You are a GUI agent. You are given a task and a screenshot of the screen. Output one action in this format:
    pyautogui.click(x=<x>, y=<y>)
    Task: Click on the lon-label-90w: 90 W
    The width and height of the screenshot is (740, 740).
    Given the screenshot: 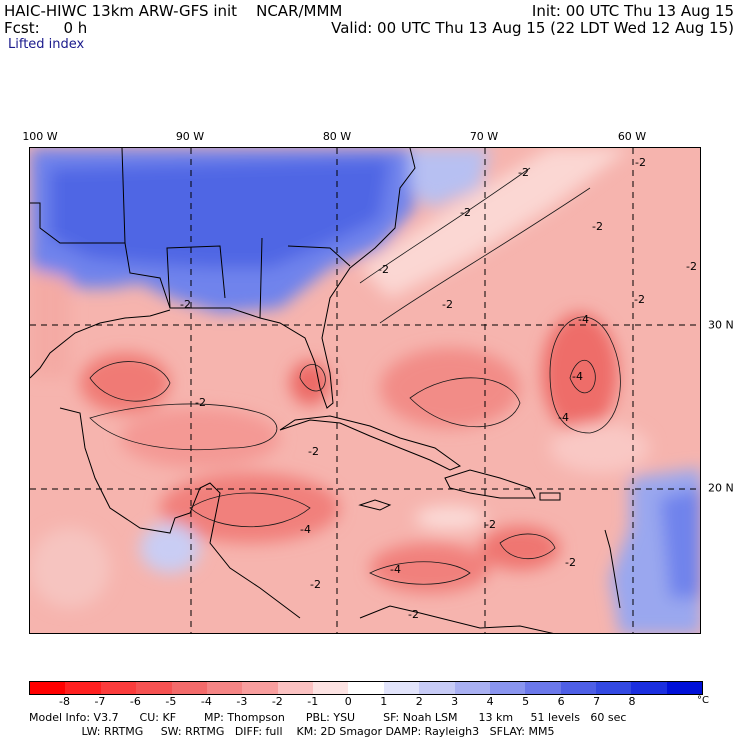 What is the action you would take?
    pyautogui.click(x=190, y=136)
    